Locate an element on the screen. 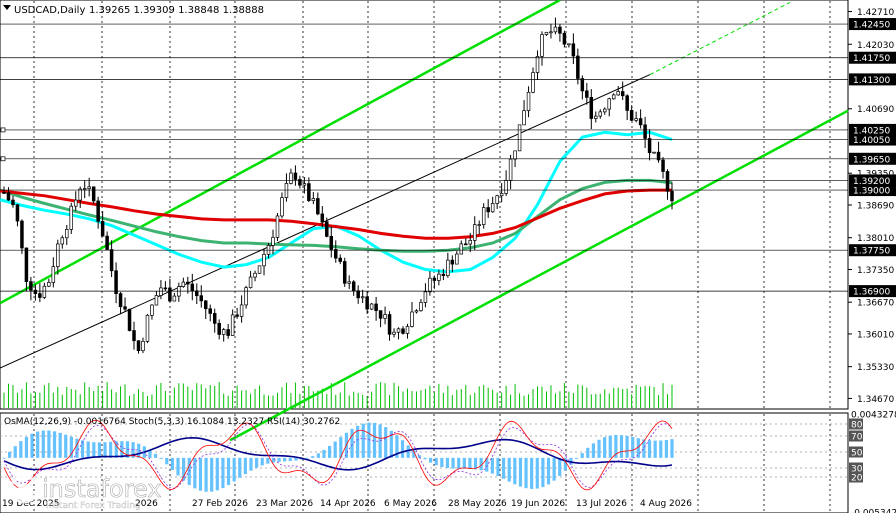 This screenshot has height=517, width=896. level-label: 1.42450 is located at coordinates (871, 26).